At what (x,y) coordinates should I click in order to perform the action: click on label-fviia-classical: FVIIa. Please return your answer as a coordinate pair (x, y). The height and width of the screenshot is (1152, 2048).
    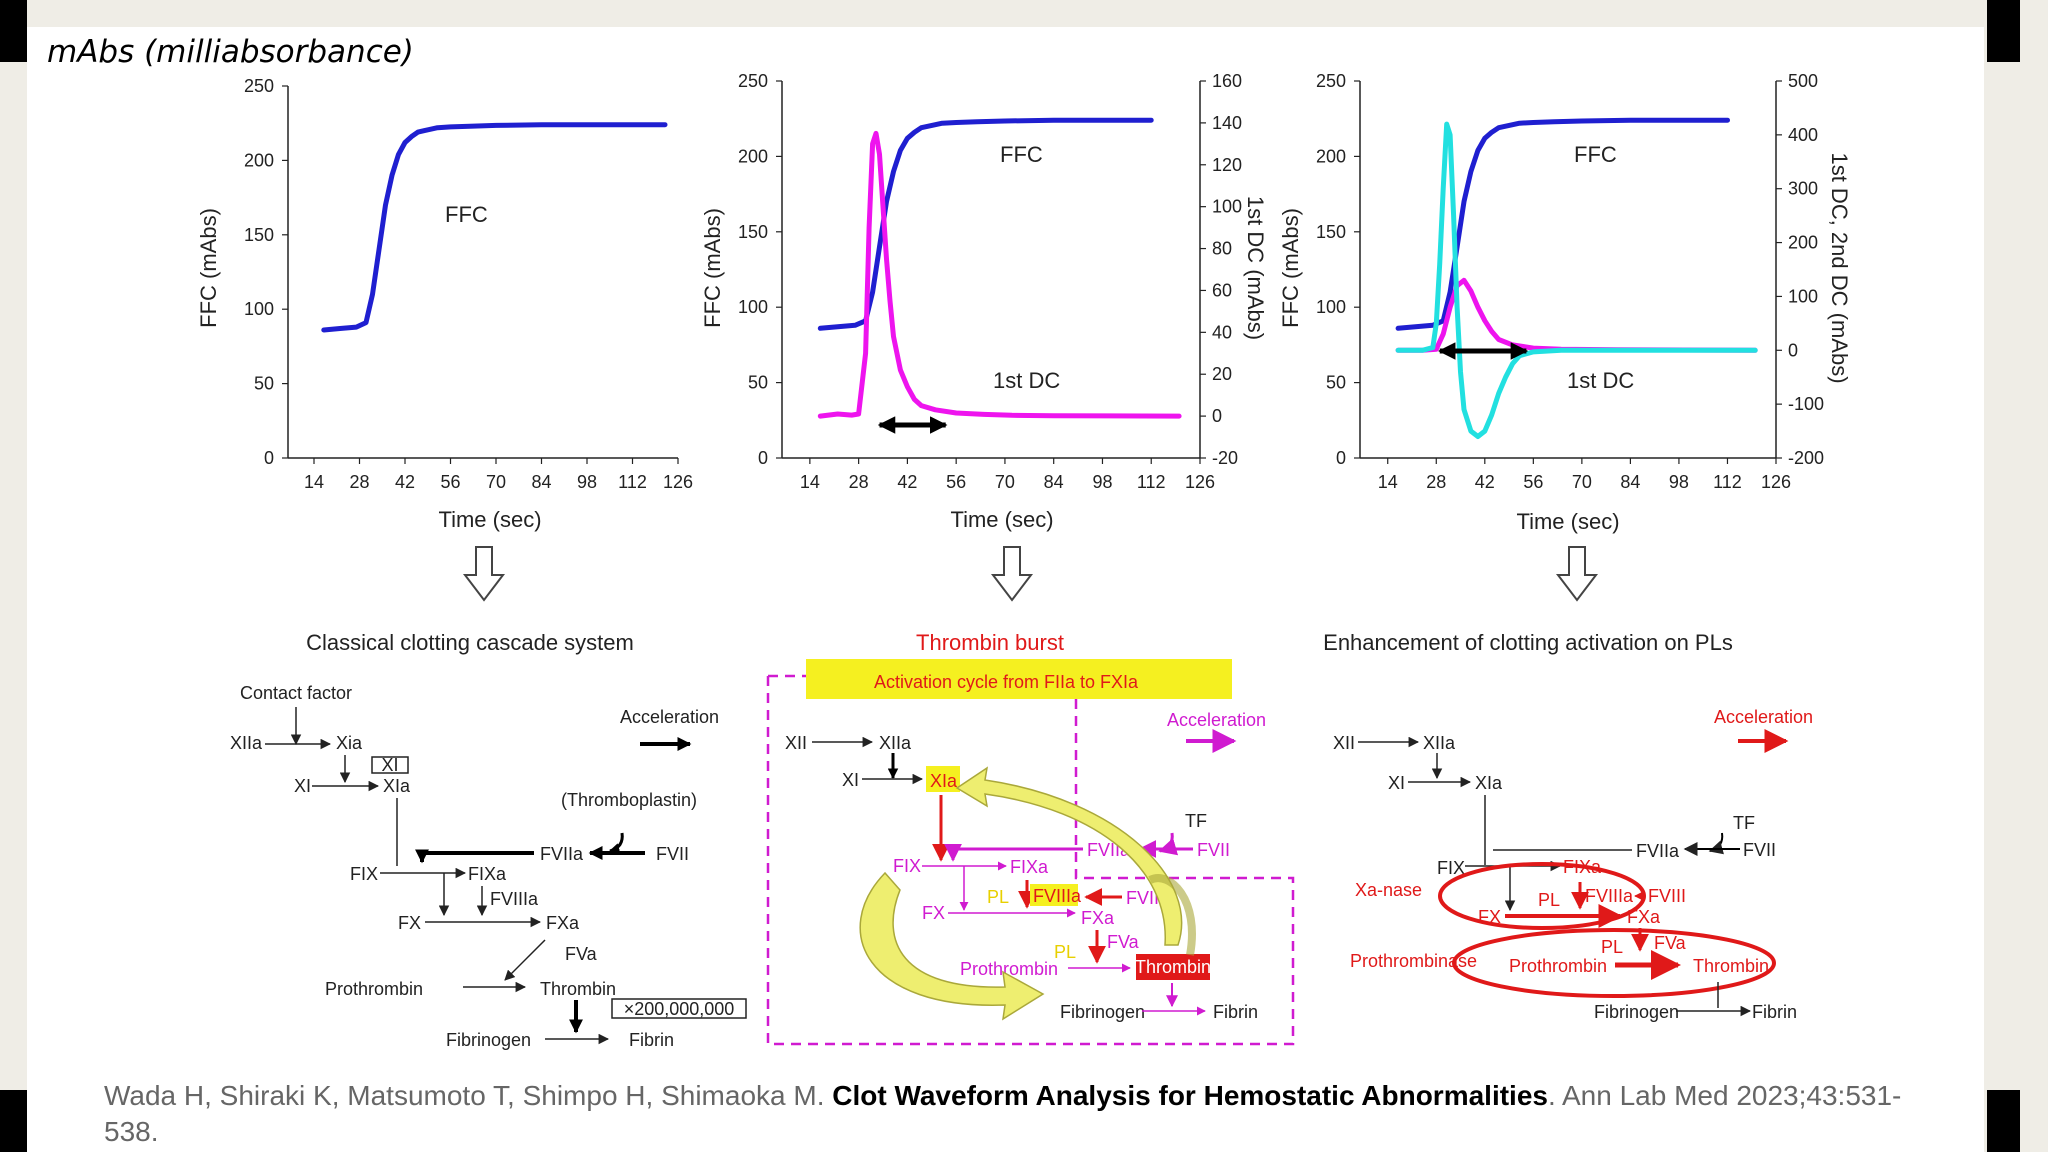
    Looking at the image, I should click on (562, 854).